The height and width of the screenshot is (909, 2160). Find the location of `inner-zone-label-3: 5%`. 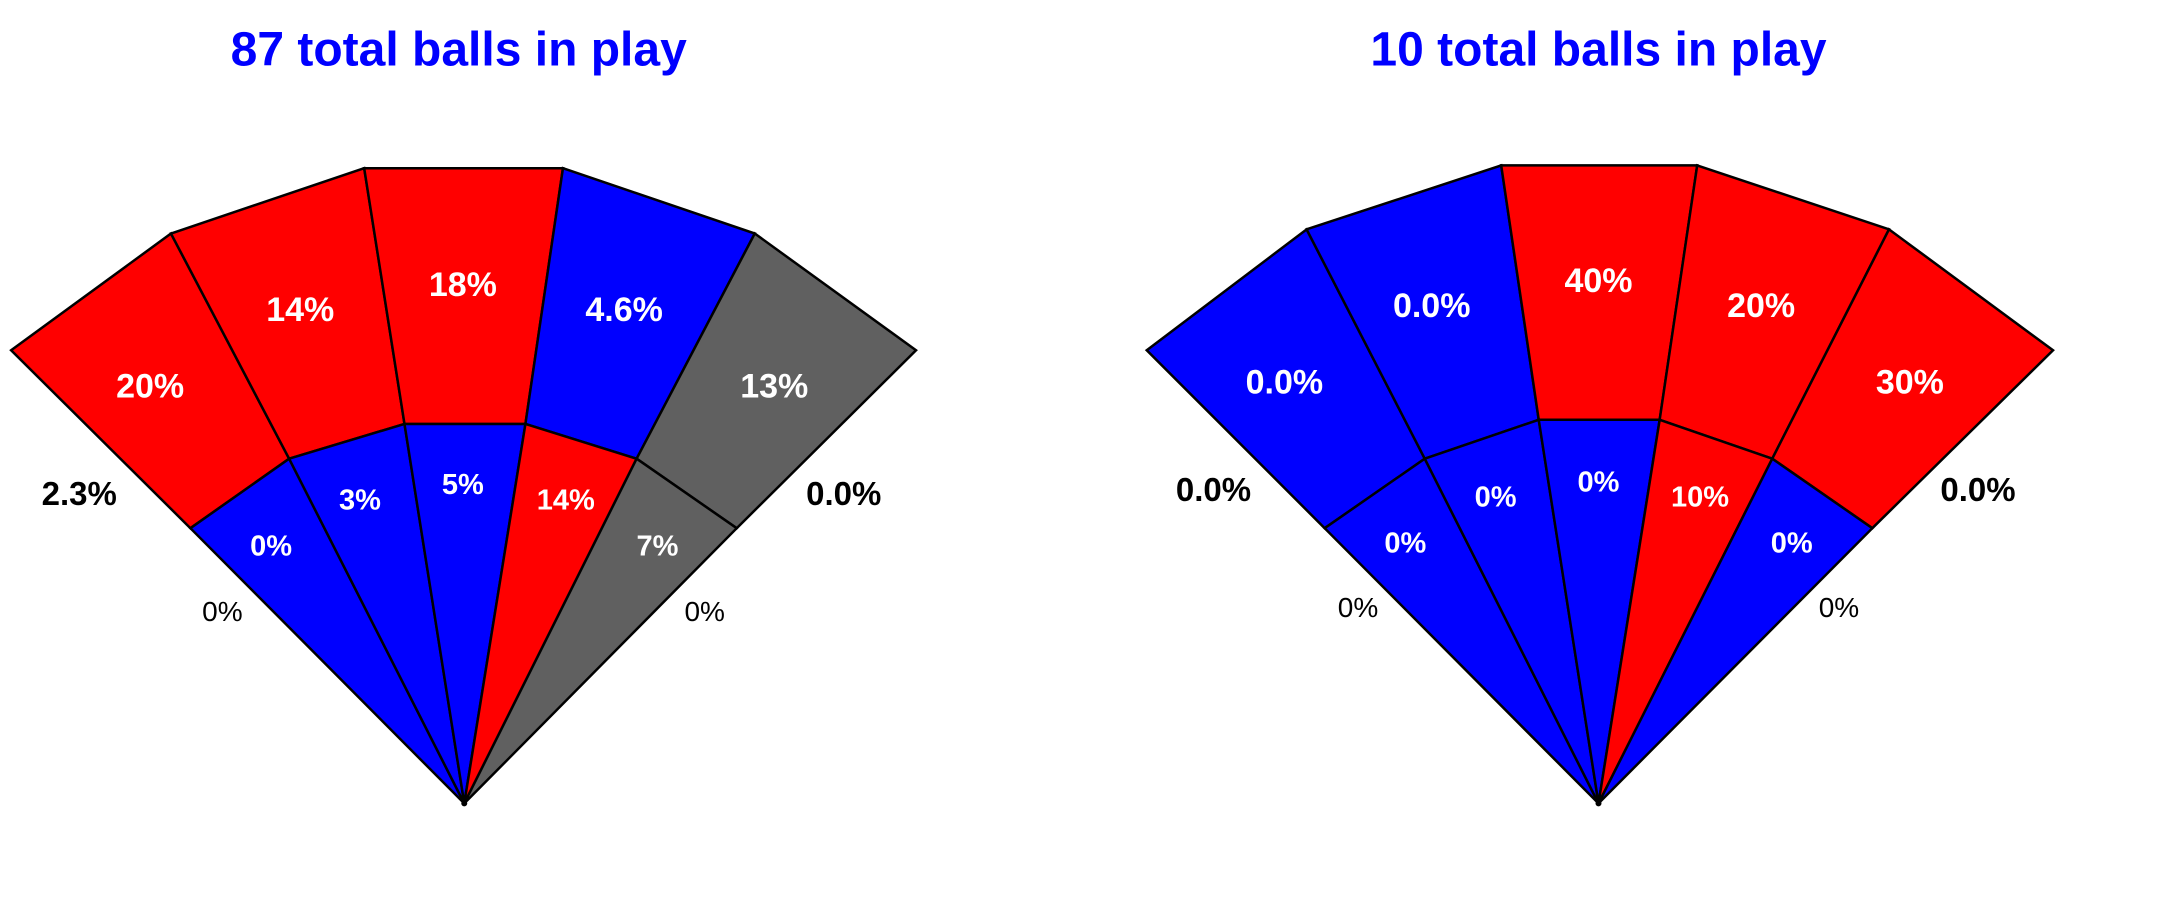

inner-zone-label-3: 5% is located at coordinates (463, 485).